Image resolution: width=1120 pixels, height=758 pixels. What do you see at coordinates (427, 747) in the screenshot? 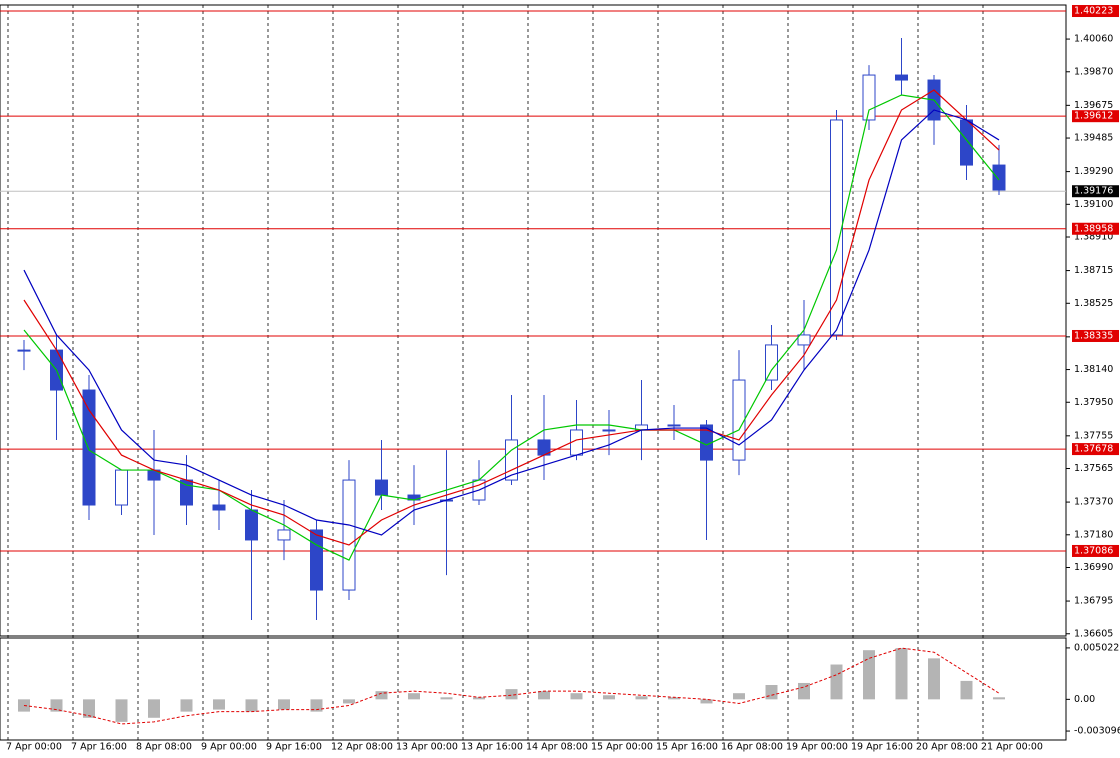
I see `x-tick-label: 13 Apr 00:00` at bounding box center [427, 747].